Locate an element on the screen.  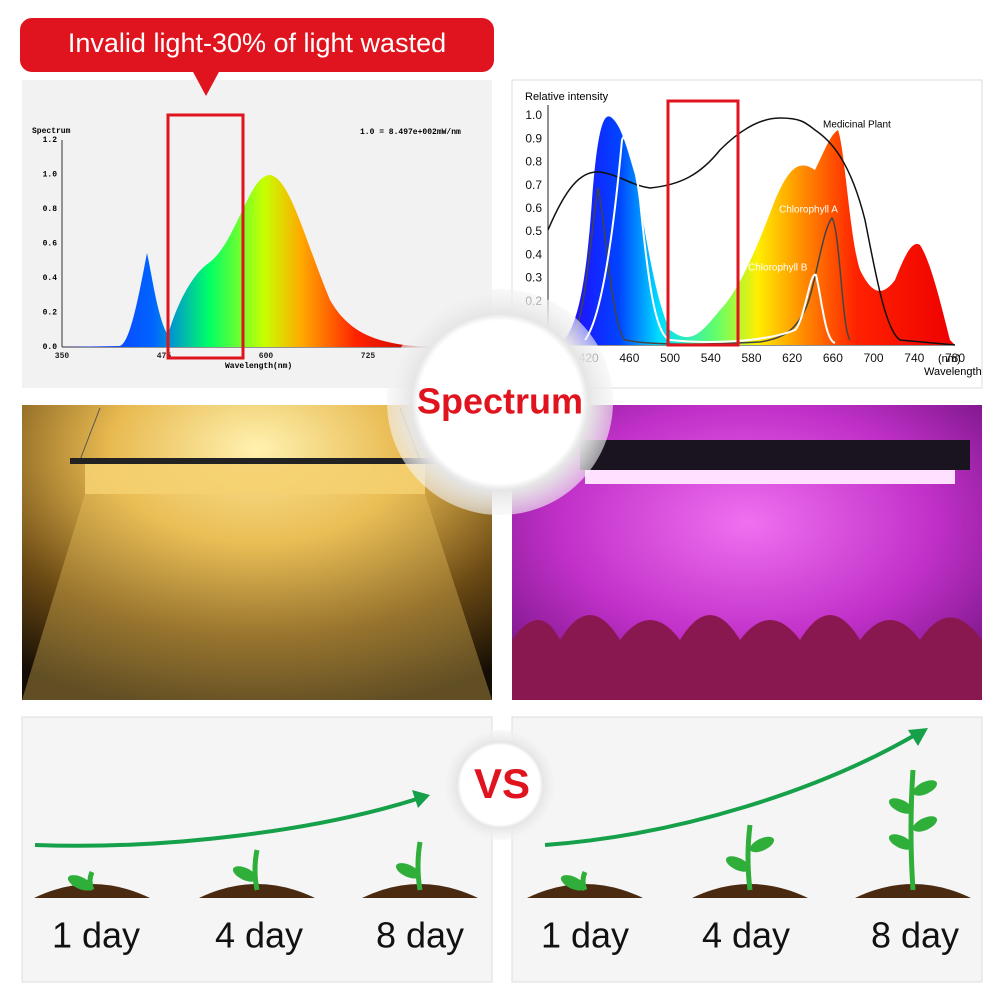
right-x-label: Wavelength is located at coordinates (953, 372).